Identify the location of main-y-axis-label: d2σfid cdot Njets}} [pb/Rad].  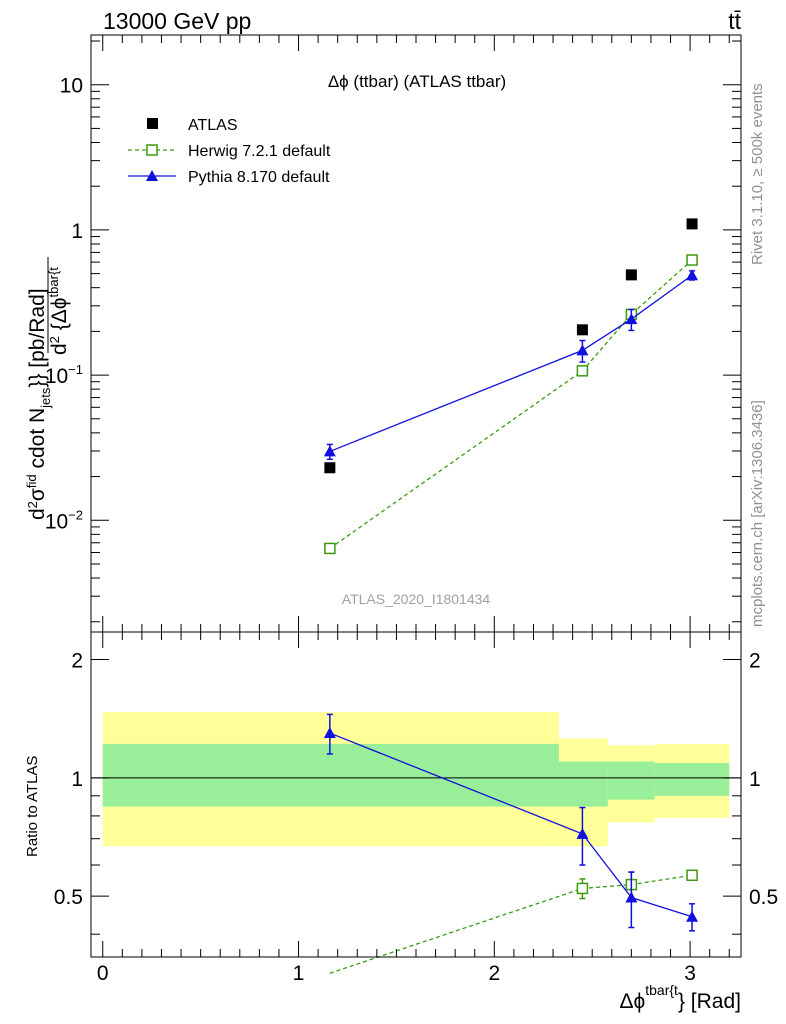
(38, 404).